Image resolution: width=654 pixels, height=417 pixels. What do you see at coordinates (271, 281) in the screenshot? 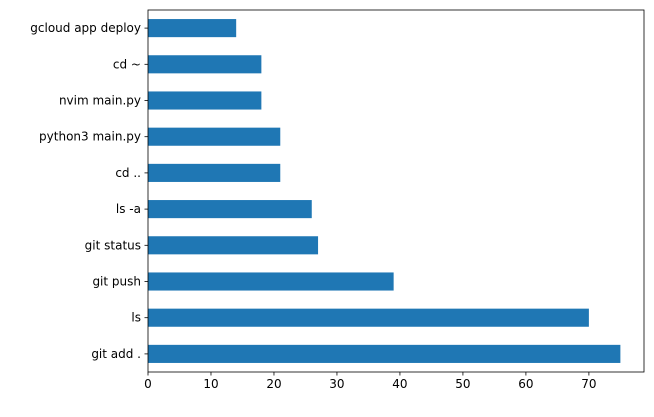
I see `bar-git-push` at bounding box center [271, 281].